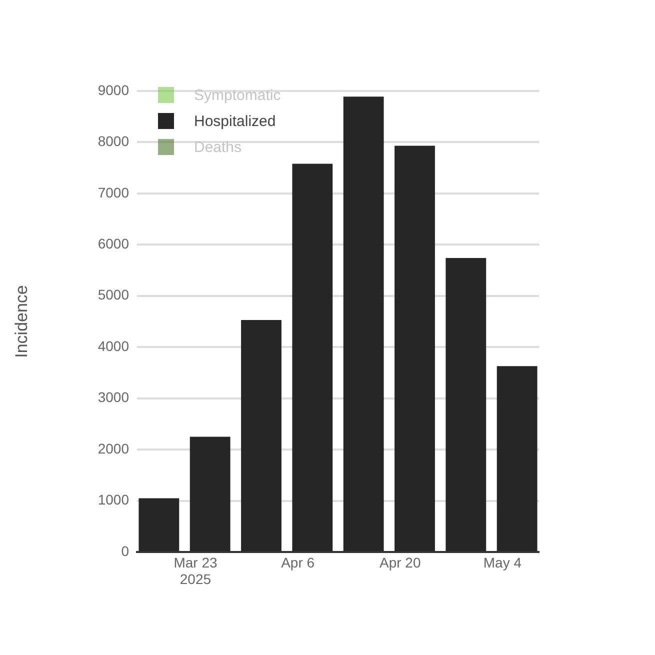 This screenshot has width=655, height=655. I want to click on y-tick-label: 9000, so click(114, 90).